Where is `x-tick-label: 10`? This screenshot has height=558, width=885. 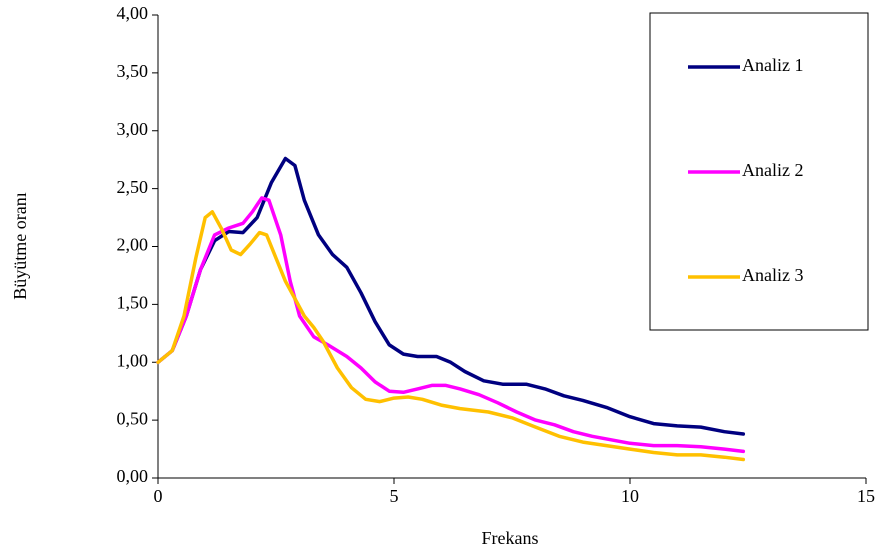 x-tick-label: 10 is located at coordinates (630, 496).